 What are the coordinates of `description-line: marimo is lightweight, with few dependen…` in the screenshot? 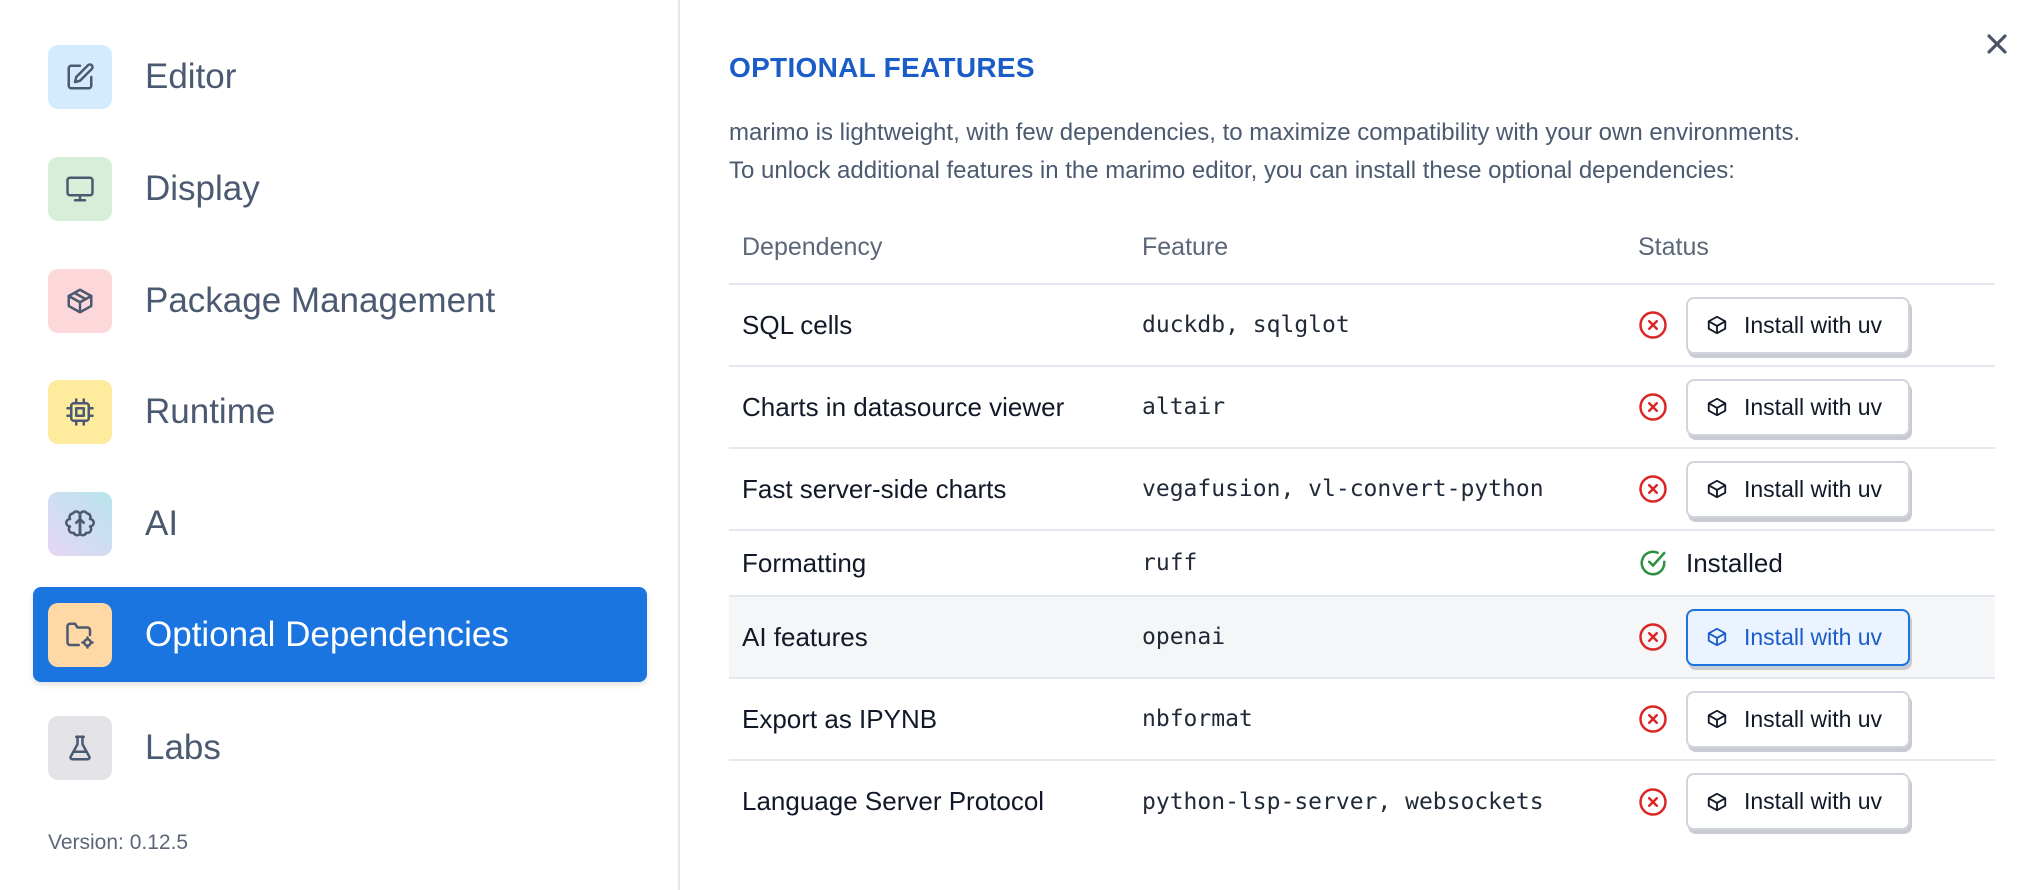 It's located at (1265, 132).